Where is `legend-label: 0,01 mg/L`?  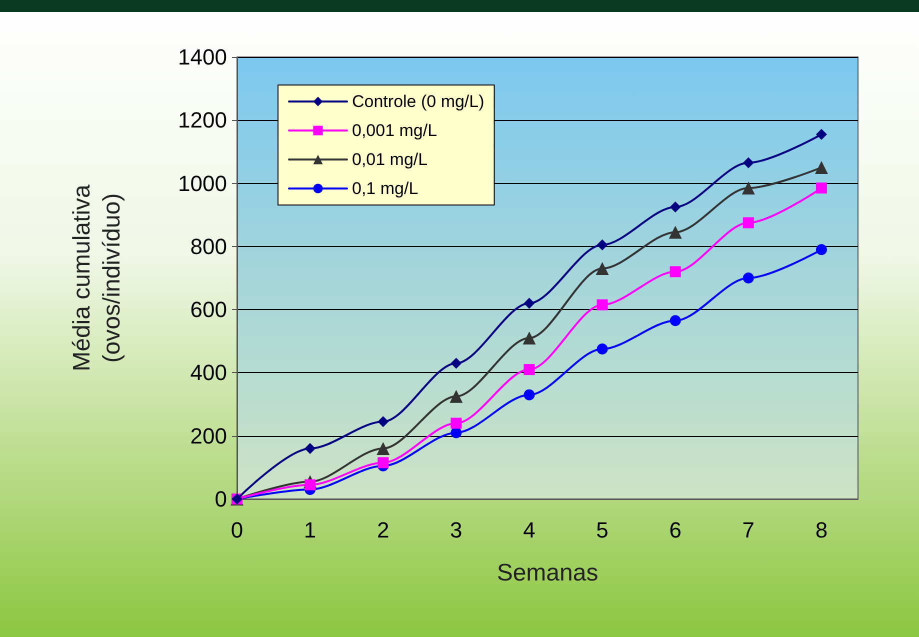 legend-label: 0,01 mg/L is located at coordinates (390, 159).